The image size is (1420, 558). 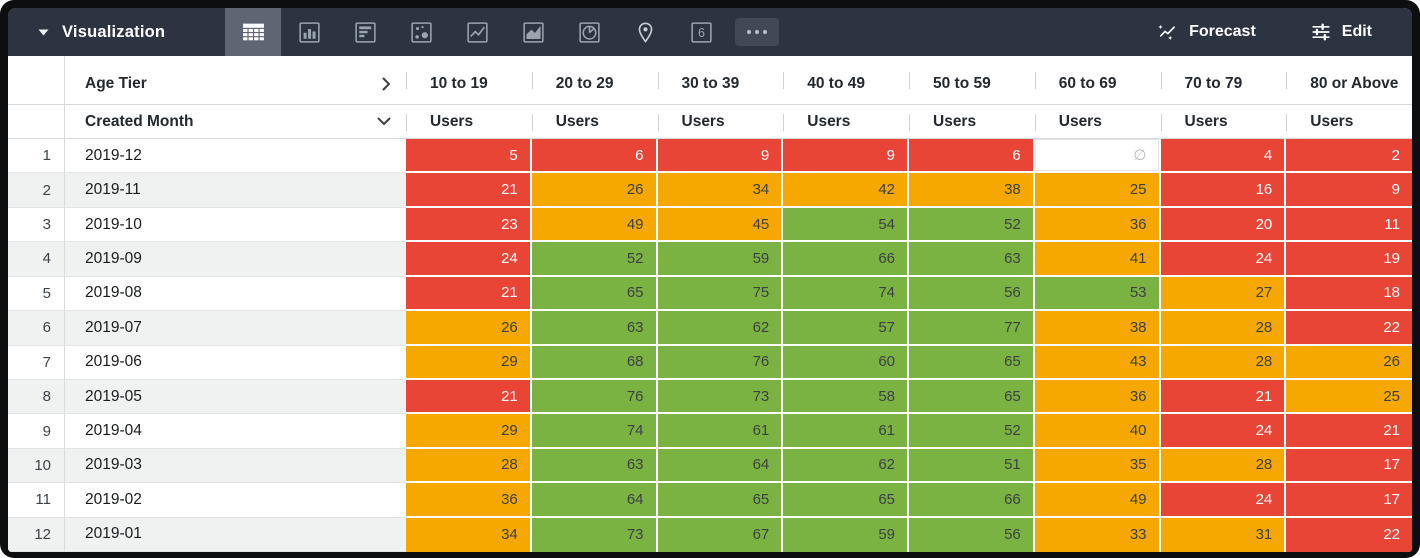 What do you see at coordinates (235, 190) in the screenshot?
I see `month-cell: 2019-11` at bounding box center [235, 190].